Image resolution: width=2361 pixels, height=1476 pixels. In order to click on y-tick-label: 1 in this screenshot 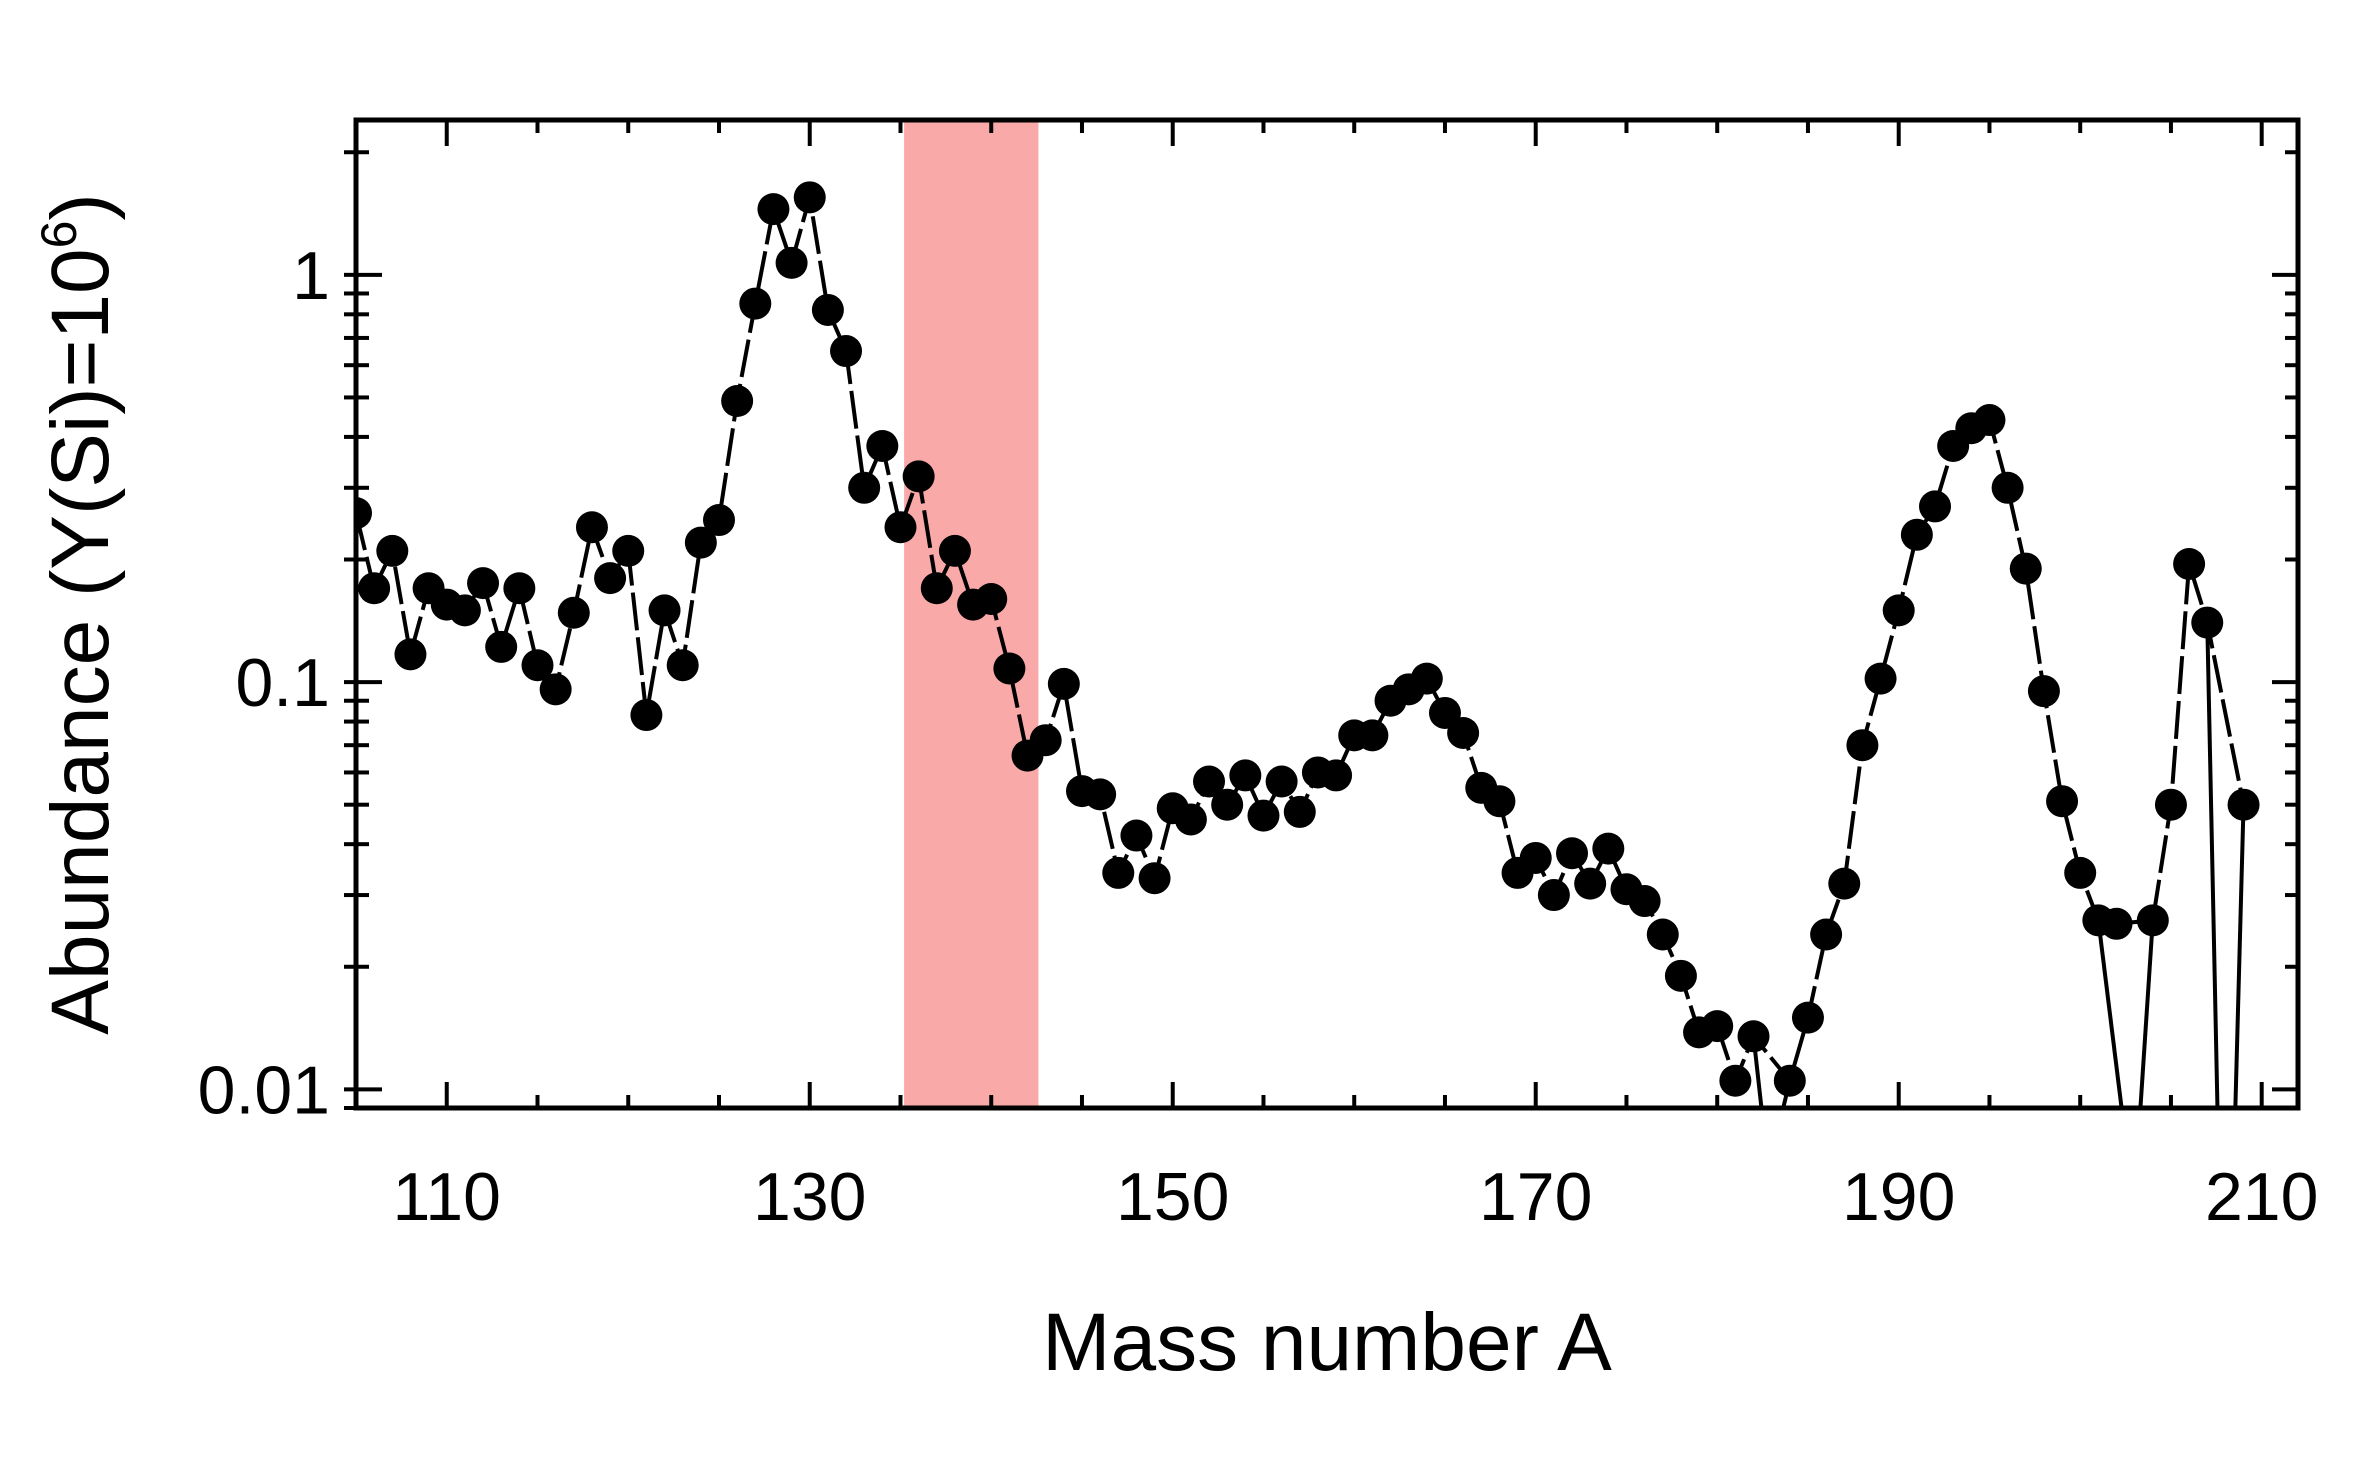, I will do `click(311, 276)`.